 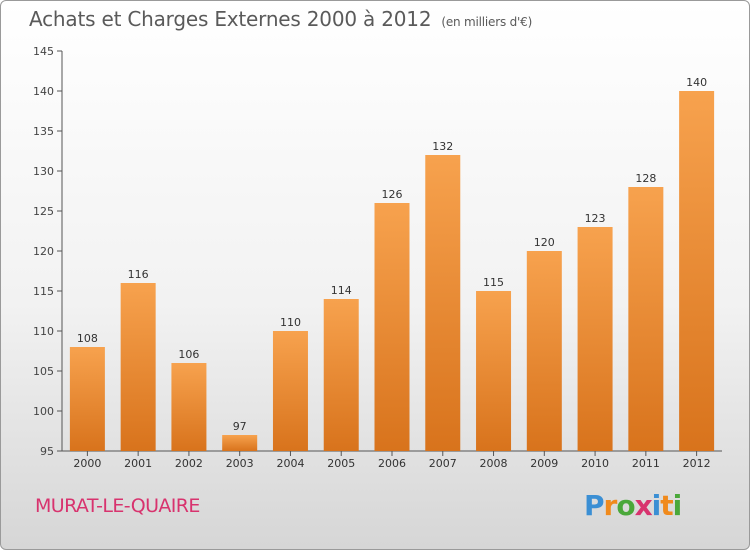 I want to click on y-tick-label: 100, so click(x=43, y=411).